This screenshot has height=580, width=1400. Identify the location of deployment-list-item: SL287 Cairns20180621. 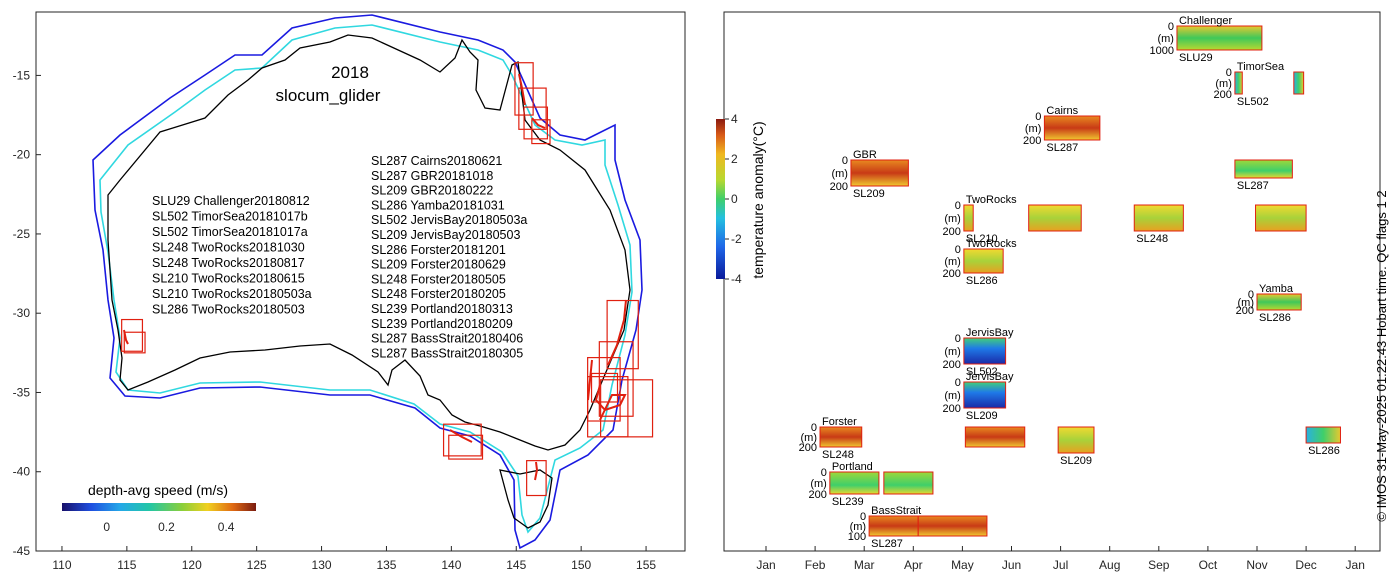
(436, 161).